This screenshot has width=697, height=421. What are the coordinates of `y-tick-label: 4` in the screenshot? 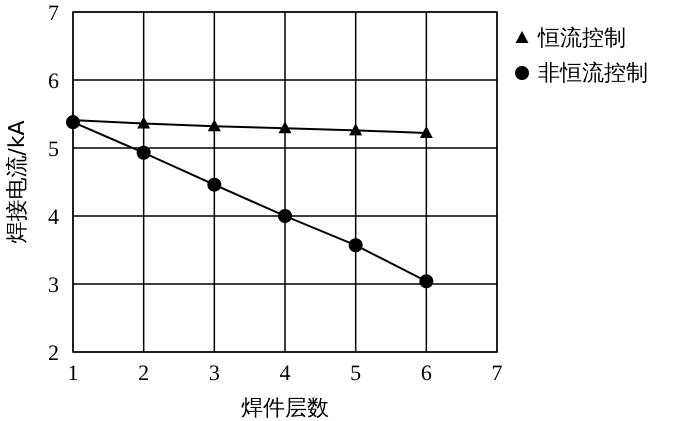 It's located at (53, 216).